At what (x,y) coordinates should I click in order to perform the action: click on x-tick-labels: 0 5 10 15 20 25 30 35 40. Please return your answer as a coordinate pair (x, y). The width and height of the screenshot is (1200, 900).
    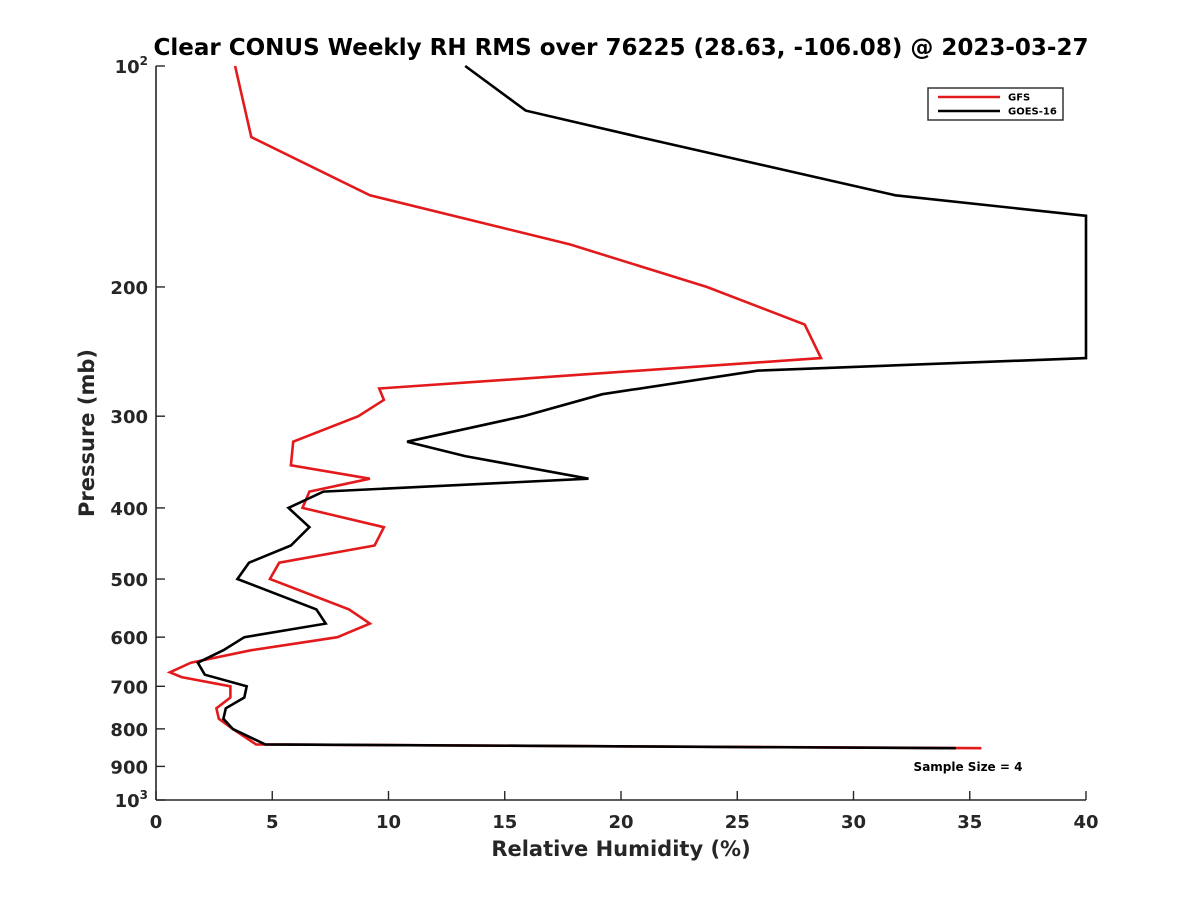
    Looking at the image, I should click on (624, 812).